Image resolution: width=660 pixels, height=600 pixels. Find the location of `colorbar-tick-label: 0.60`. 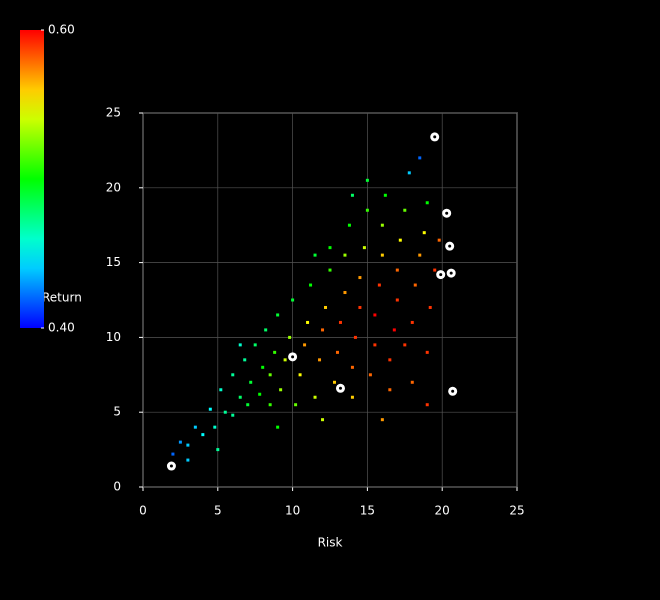

colorbar-tick-label: 0.60 is located at coordinates (61, 30).